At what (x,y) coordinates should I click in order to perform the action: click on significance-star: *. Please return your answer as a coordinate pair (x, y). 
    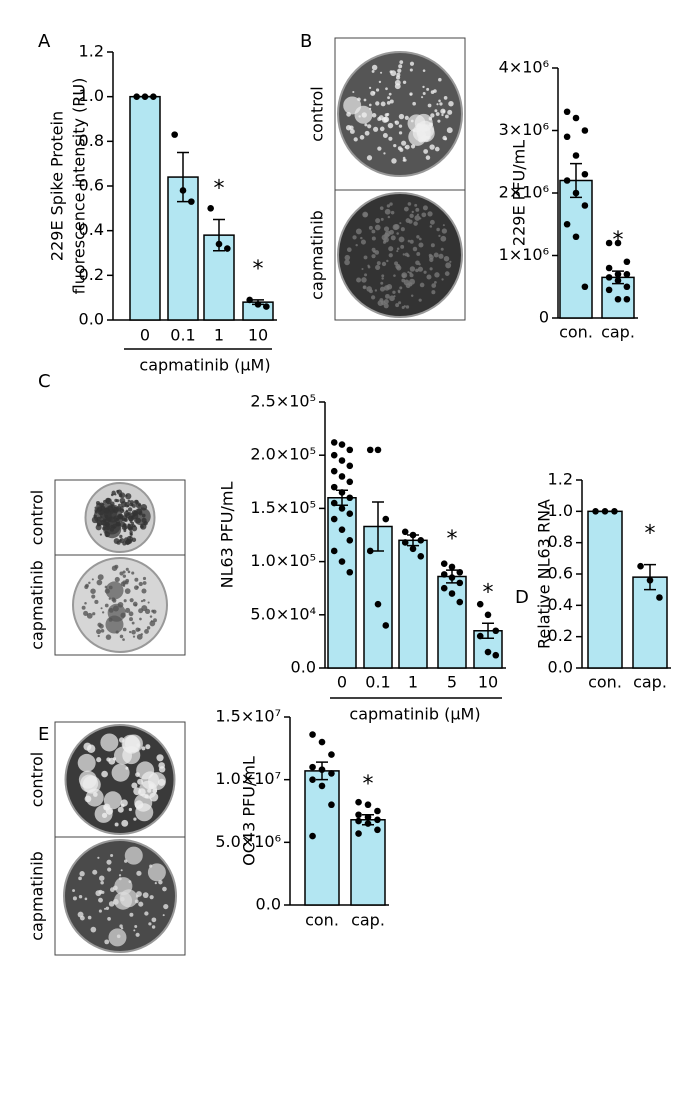
    Looking at the image, I should click on (650, 534).